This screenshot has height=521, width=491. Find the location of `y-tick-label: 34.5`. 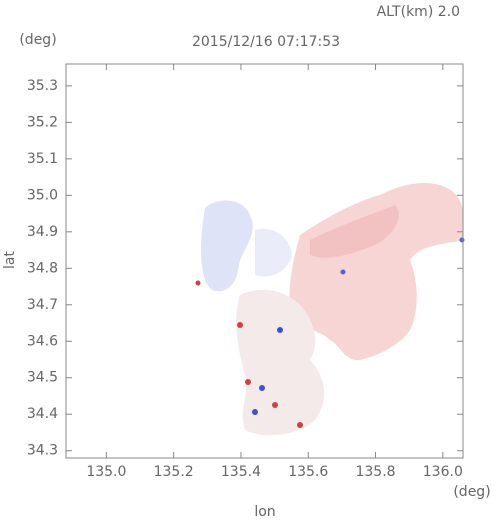

y-tick-label: 34.5 is located at coordinates (42, 378).